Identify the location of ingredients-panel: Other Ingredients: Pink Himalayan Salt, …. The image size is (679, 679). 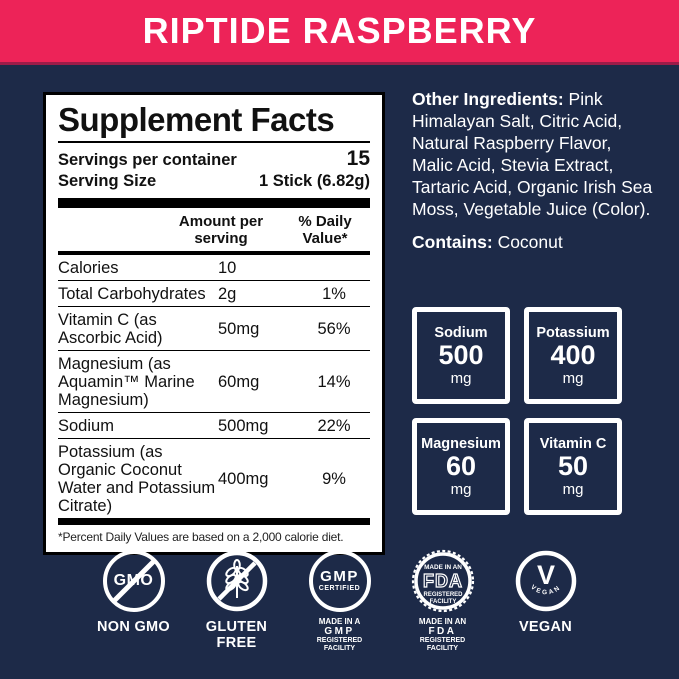
(537, 170).